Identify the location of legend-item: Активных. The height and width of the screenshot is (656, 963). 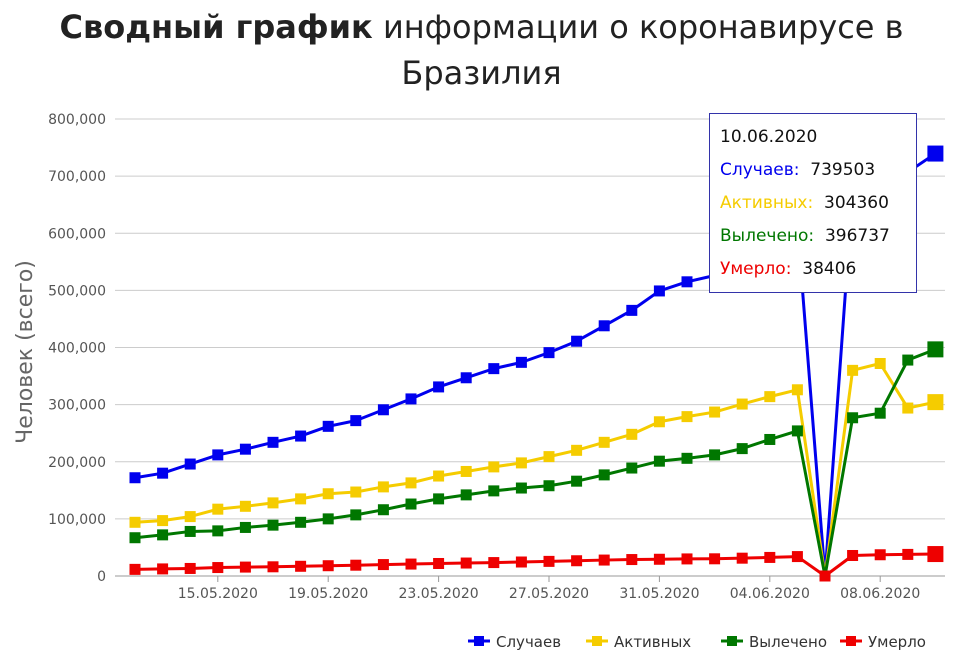
(638, 642).